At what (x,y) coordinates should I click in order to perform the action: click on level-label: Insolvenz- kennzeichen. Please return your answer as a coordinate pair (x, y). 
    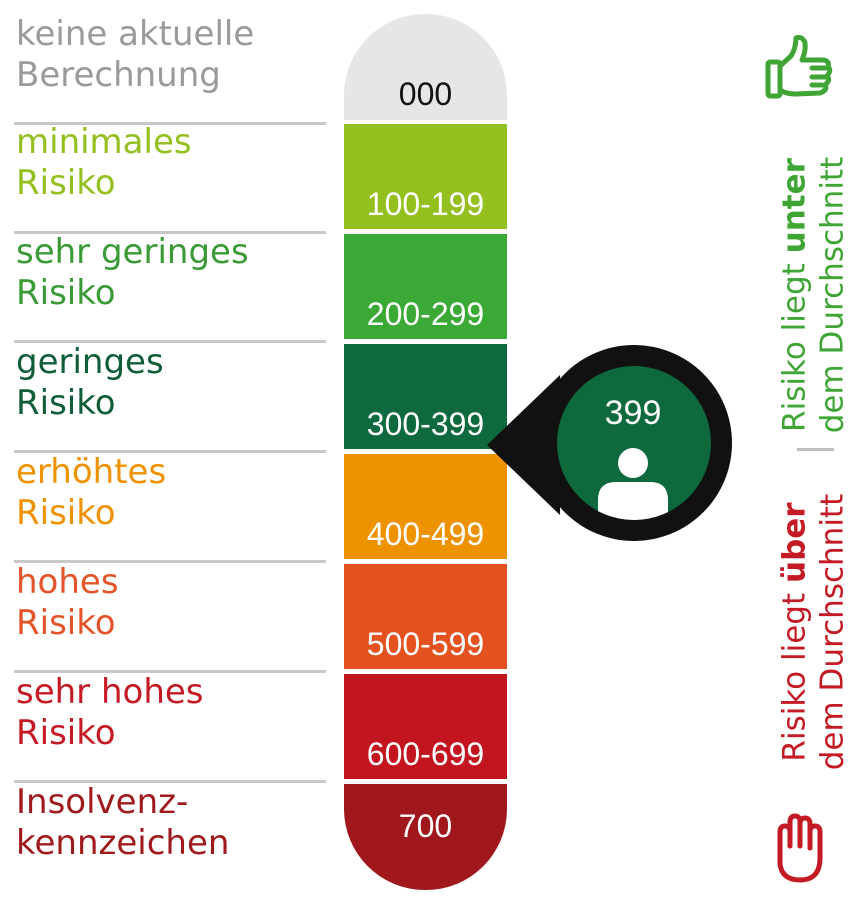
    Looking at the image, I should click on (122, 823).